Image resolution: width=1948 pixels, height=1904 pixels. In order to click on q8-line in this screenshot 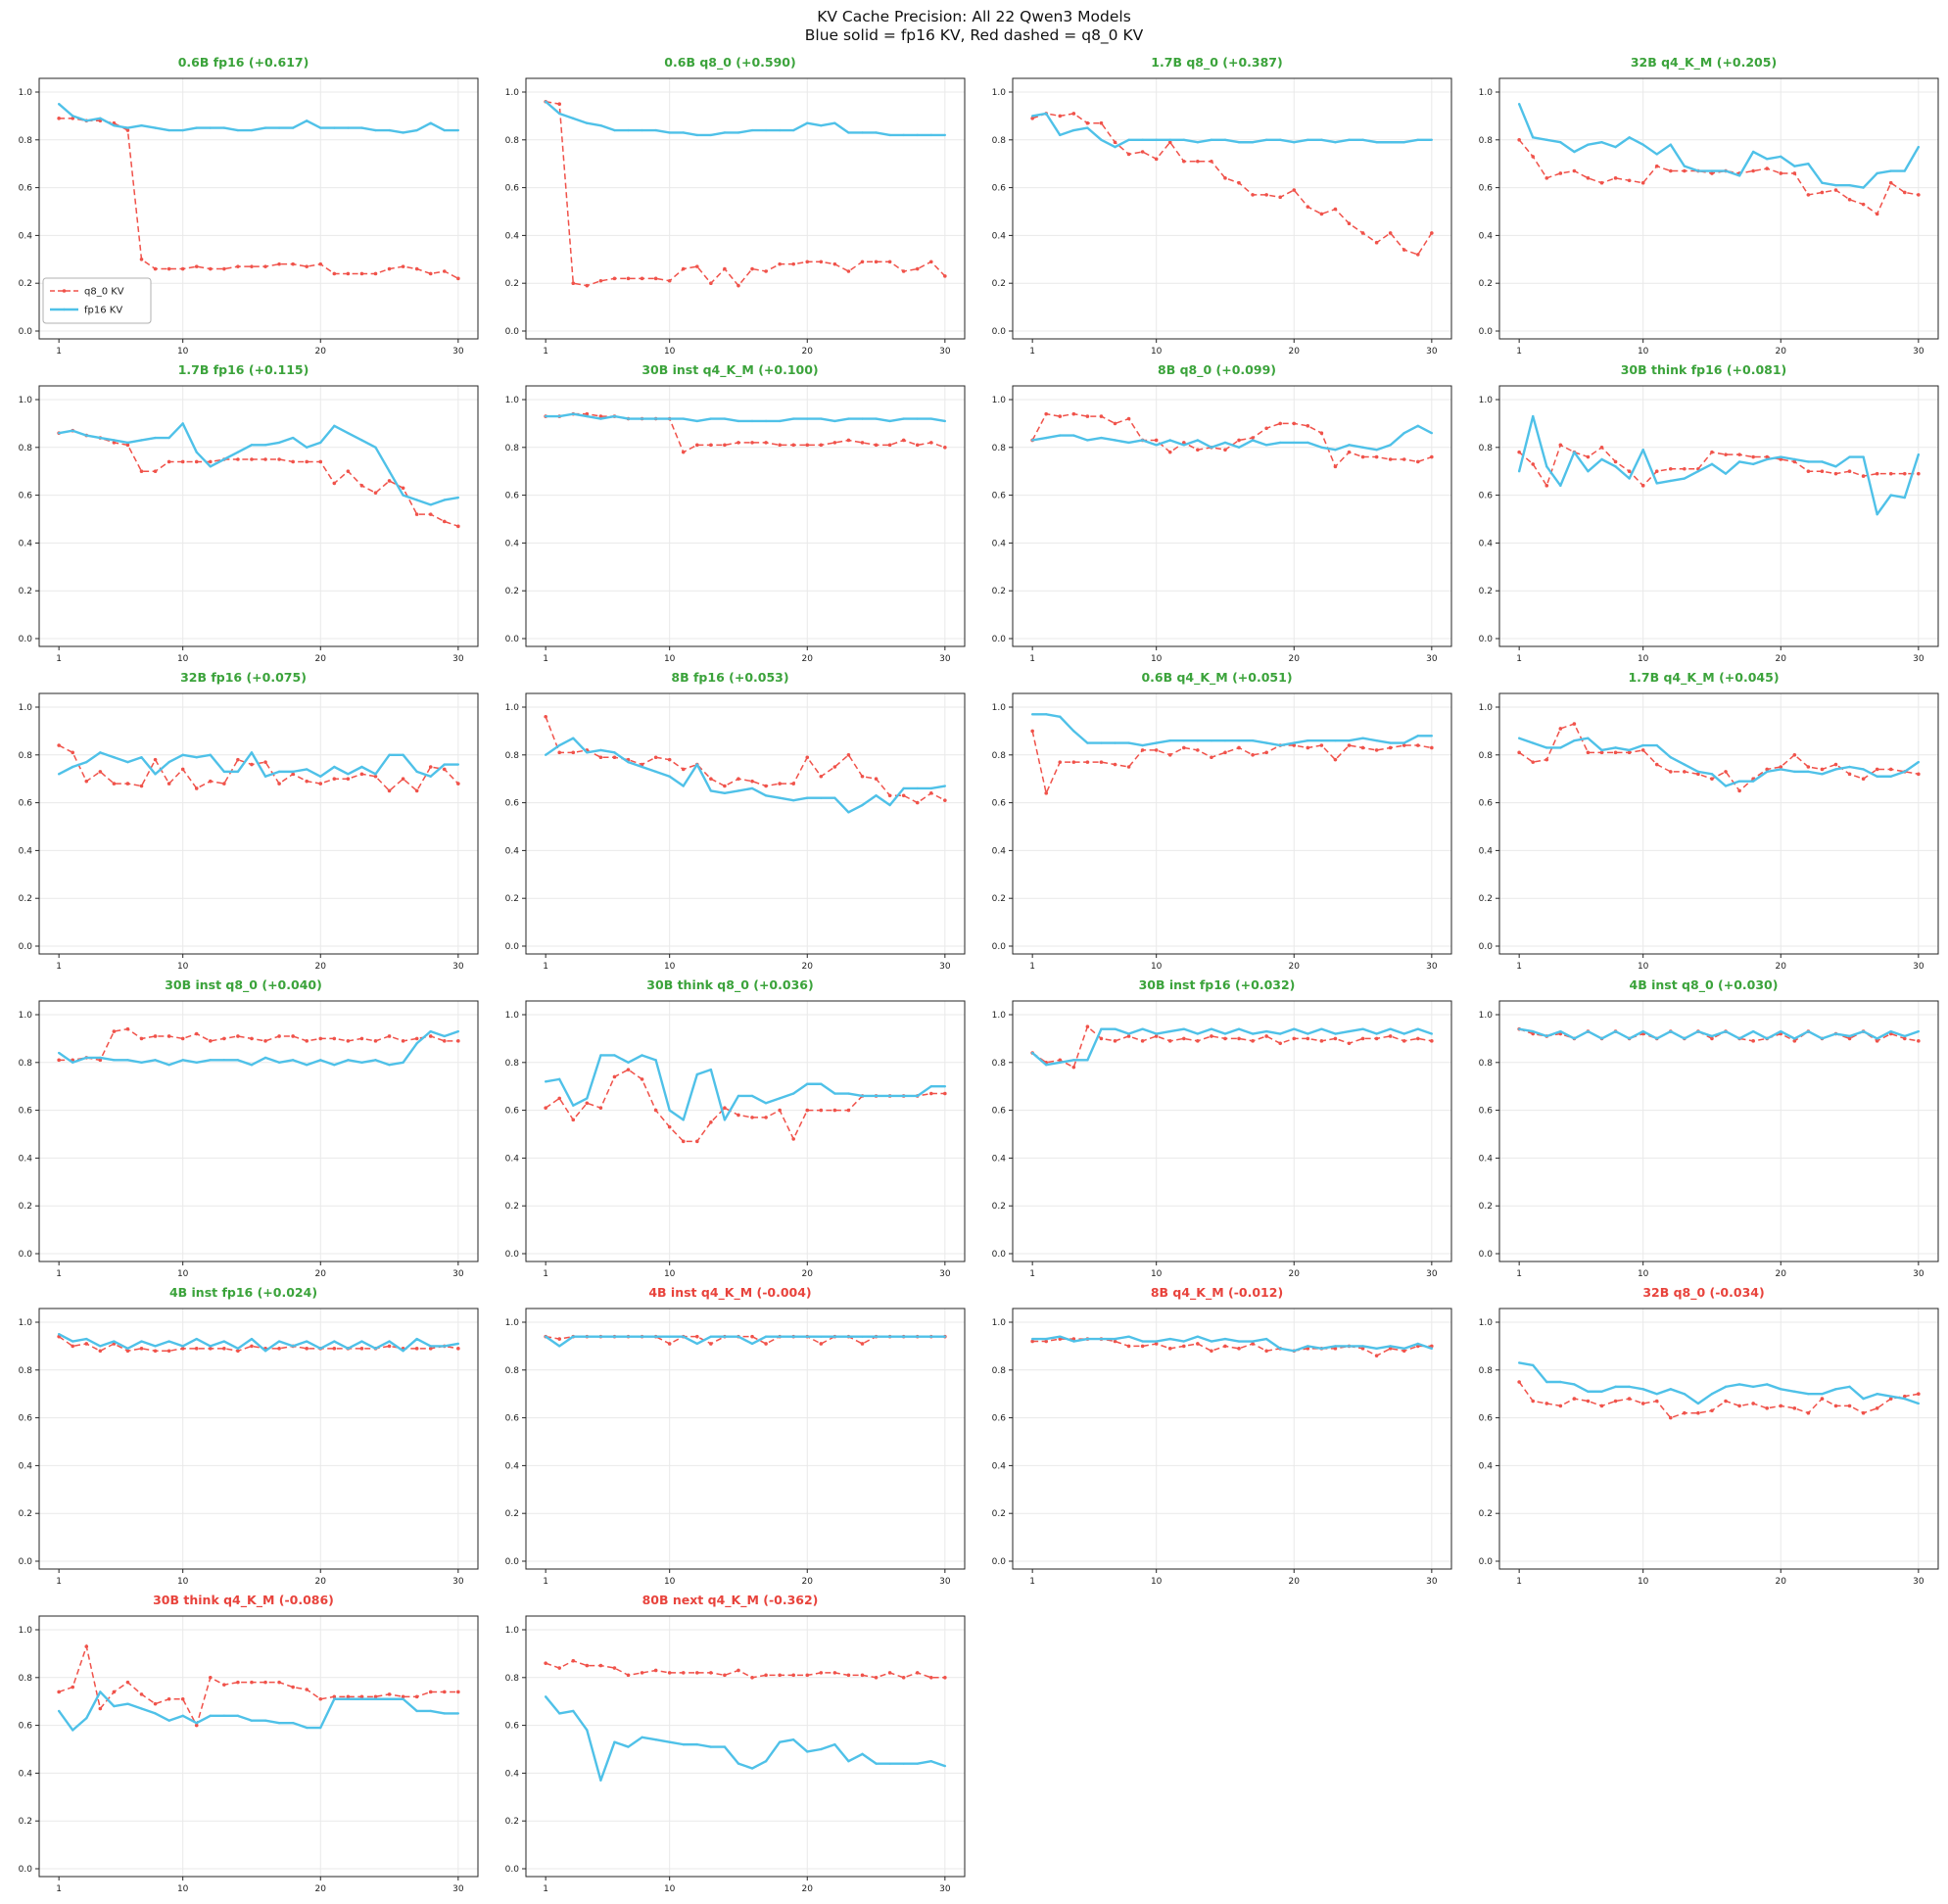, I will do `click(744, 760)`.